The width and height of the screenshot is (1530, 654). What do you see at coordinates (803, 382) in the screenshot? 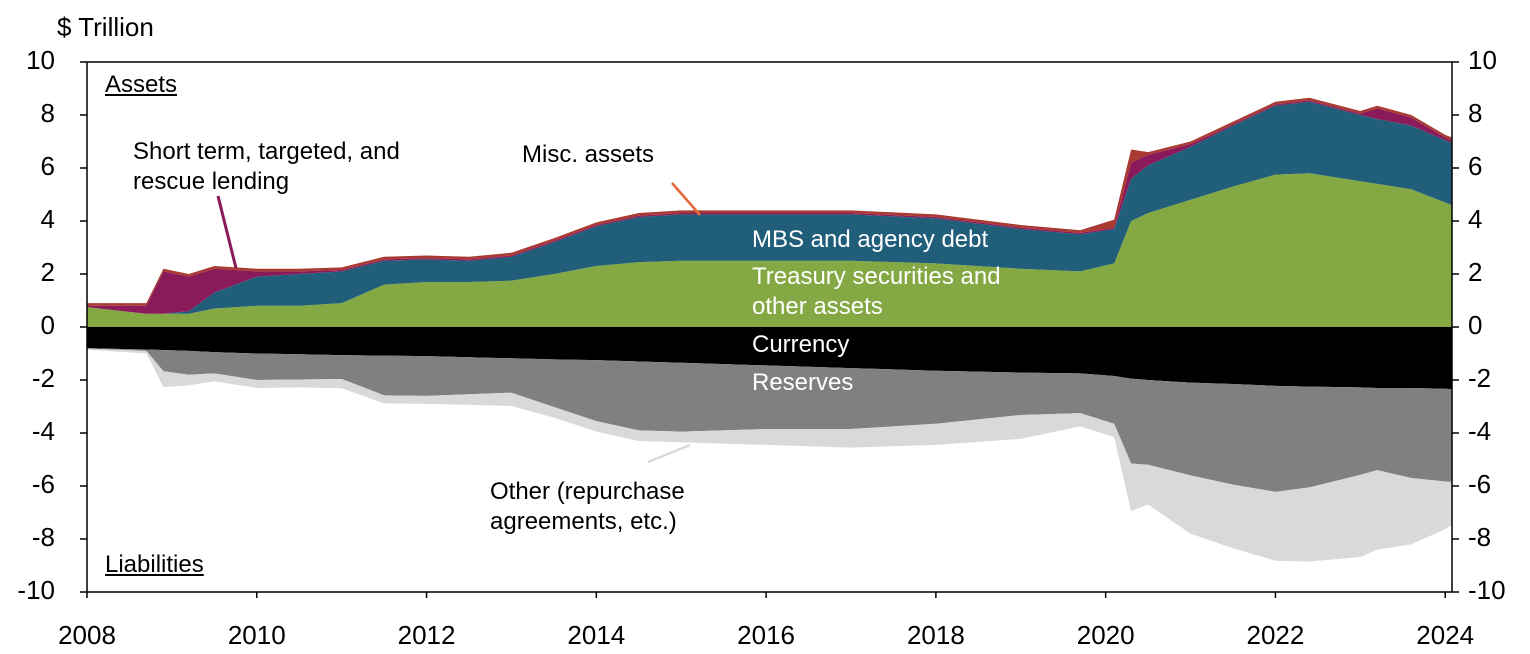
I see `series-label: Reserves` at bounding box center [803, 382].